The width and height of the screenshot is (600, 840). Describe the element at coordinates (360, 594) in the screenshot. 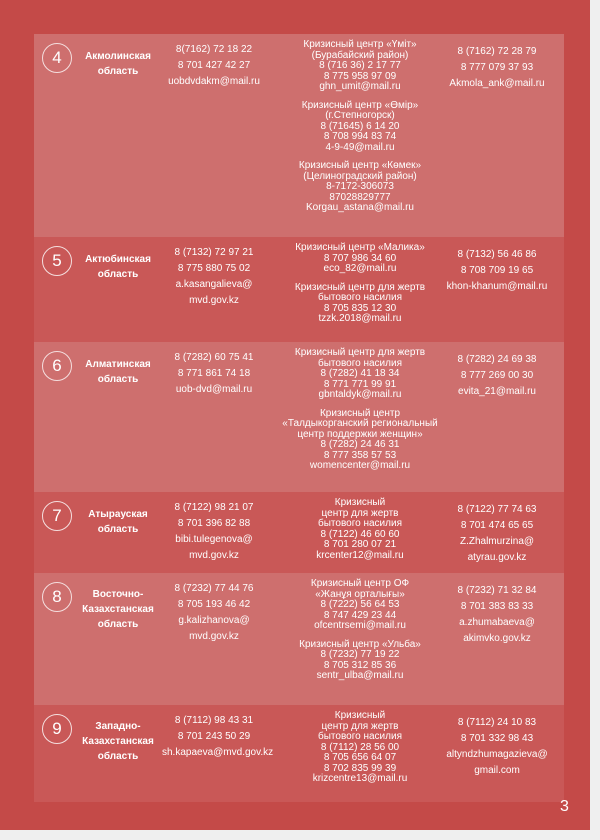

I see `text-line: «Жанұя орталығы»` at that location.